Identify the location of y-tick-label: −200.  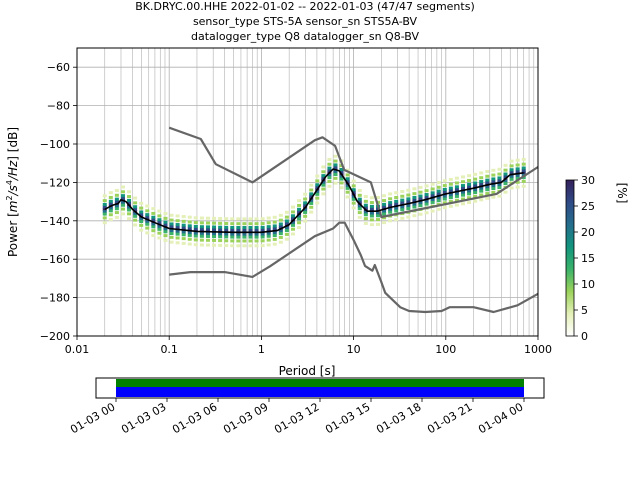
(55, 336).